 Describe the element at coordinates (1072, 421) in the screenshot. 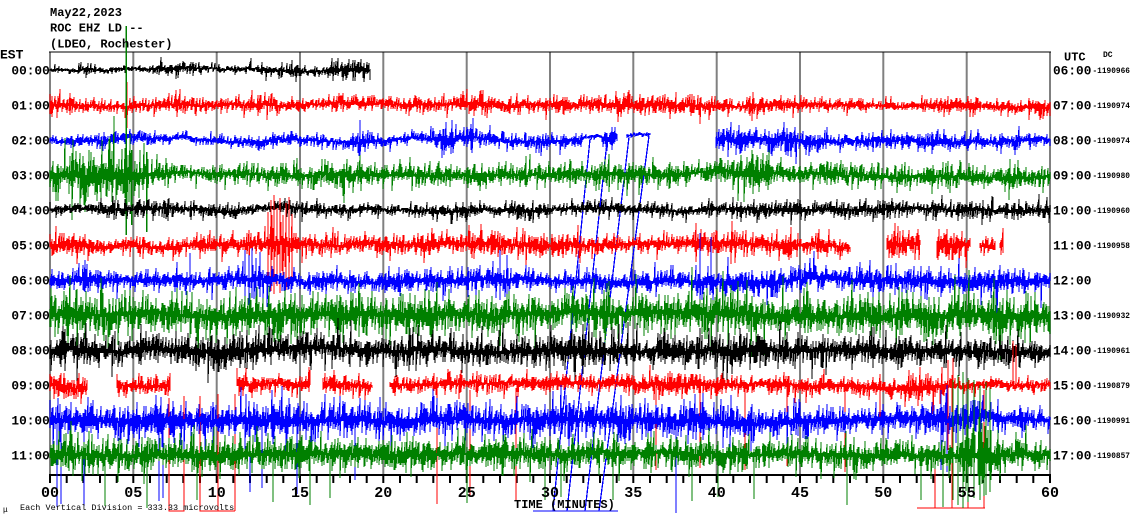

I see `svg-text: 16:00` at that location.